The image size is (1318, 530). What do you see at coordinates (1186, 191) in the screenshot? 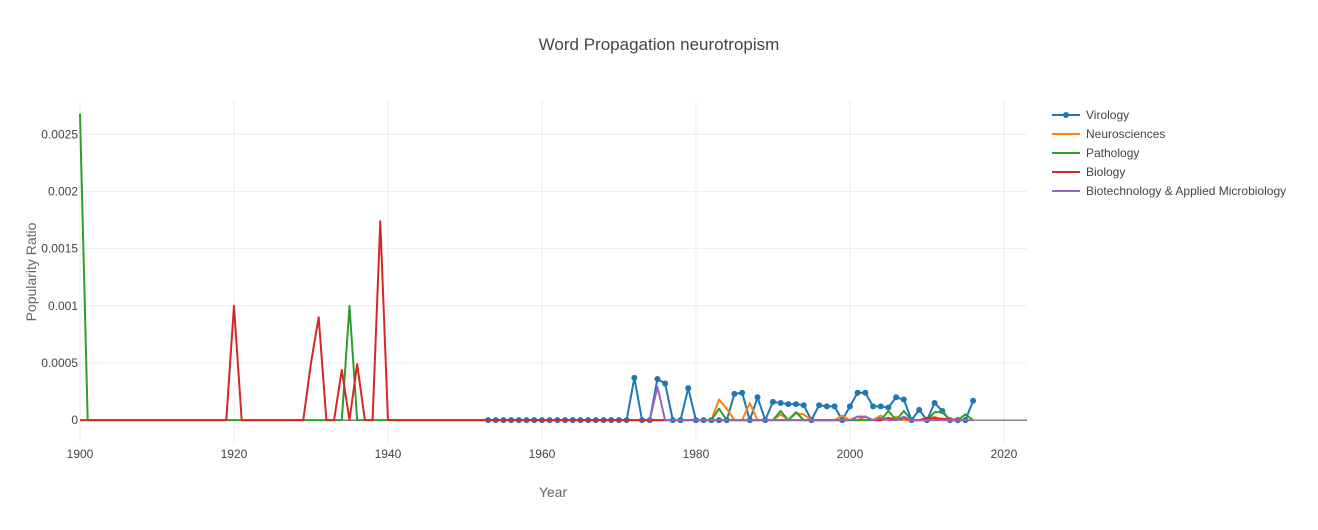
I see `legend-label: Biotechnology & Applied Microbiology` at bounding box center [1186, 191].